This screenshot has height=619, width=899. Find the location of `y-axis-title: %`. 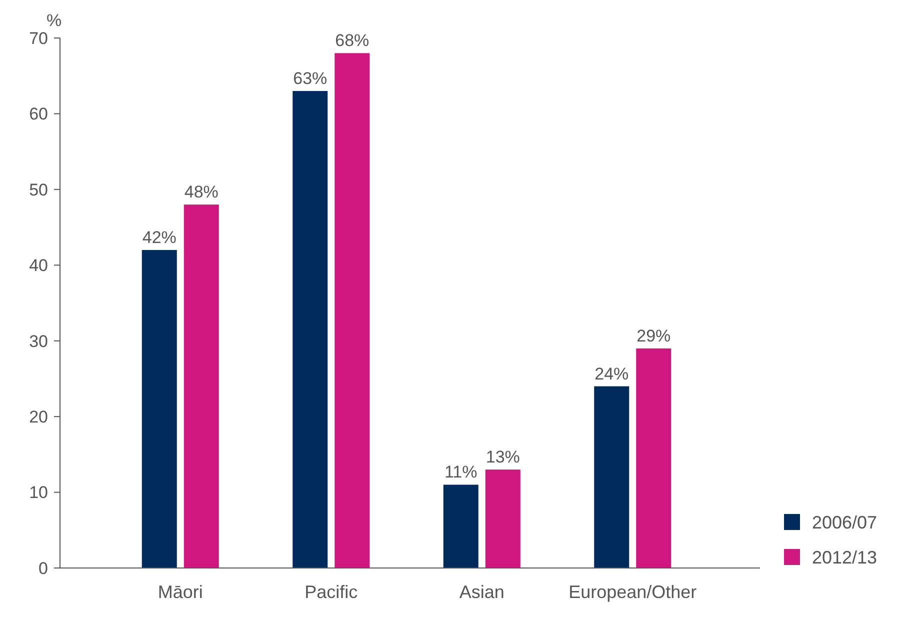

y-axis-title: % is located at coordinates (54, 20).